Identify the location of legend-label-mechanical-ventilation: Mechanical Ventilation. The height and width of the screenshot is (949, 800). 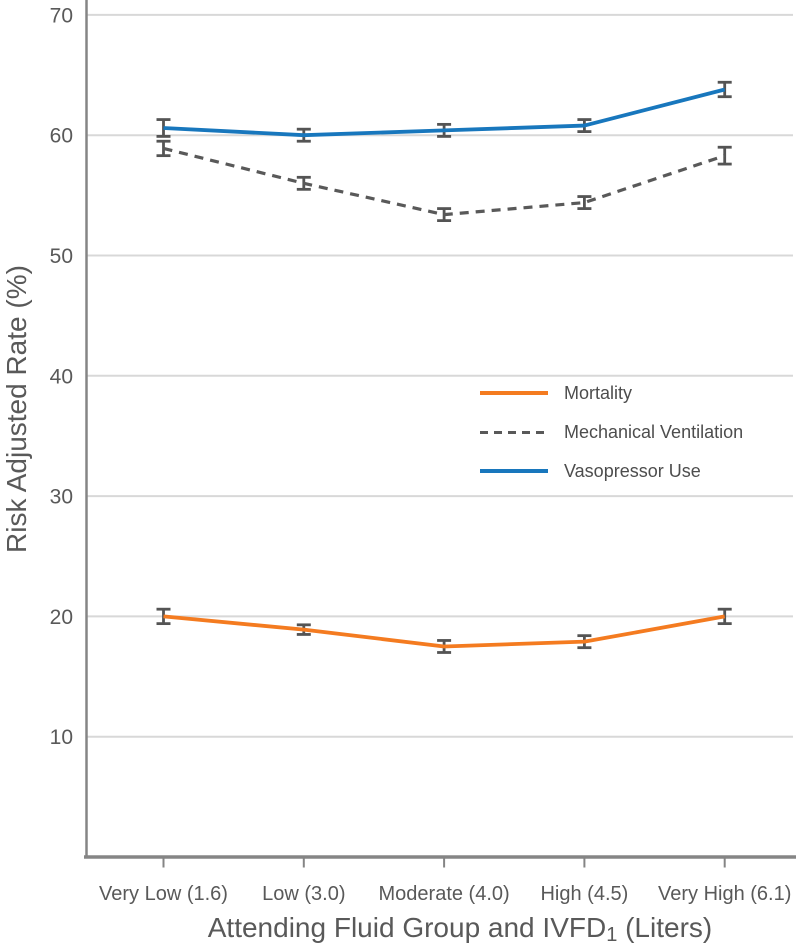
(654, 431).